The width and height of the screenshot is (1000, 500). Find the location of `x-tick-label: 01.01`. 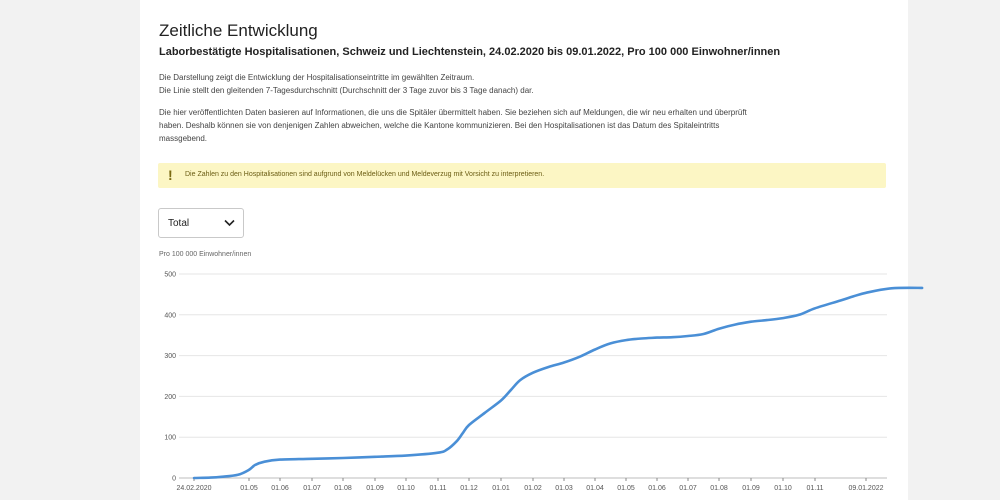

x-tick-label: 01.01 is located at coordinates (501, 488).